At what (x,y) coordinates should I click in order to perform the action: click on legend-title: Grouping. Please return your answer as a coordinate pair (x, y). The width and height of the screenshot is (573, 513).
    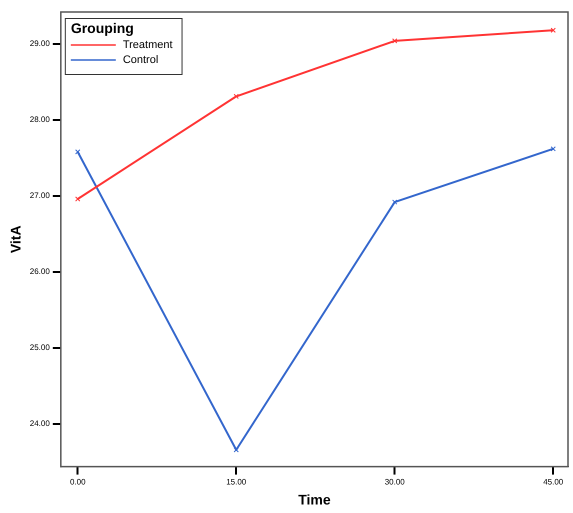
    Looking at the image, I should click on (102, 28).